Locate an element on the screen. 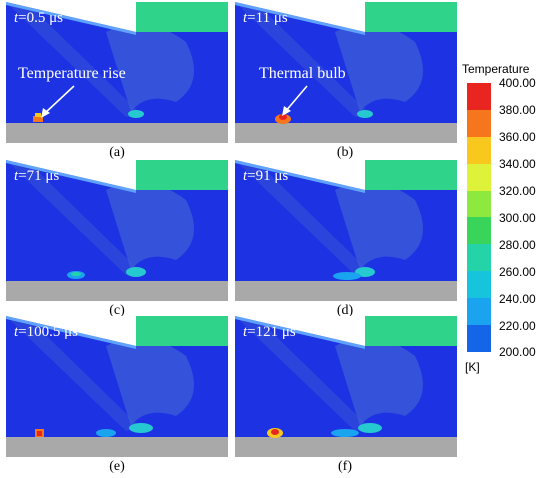 Image resolution: width=550 pixels, height=478 pixels. color-scale-bar is located at coordinates (479, 217).